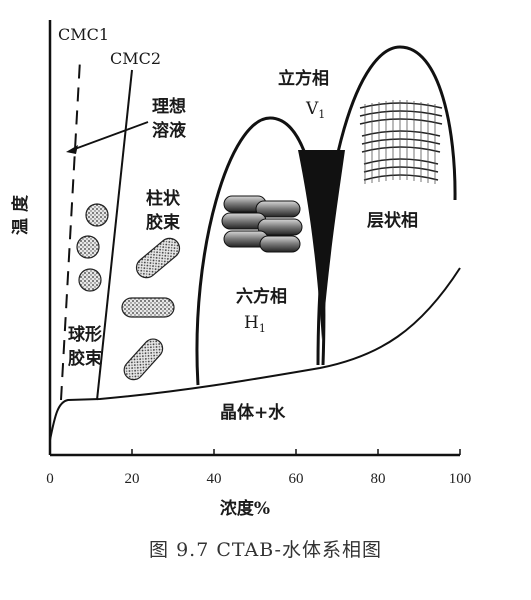  I want to click on x-tick-0: 0, so click(50, 479).